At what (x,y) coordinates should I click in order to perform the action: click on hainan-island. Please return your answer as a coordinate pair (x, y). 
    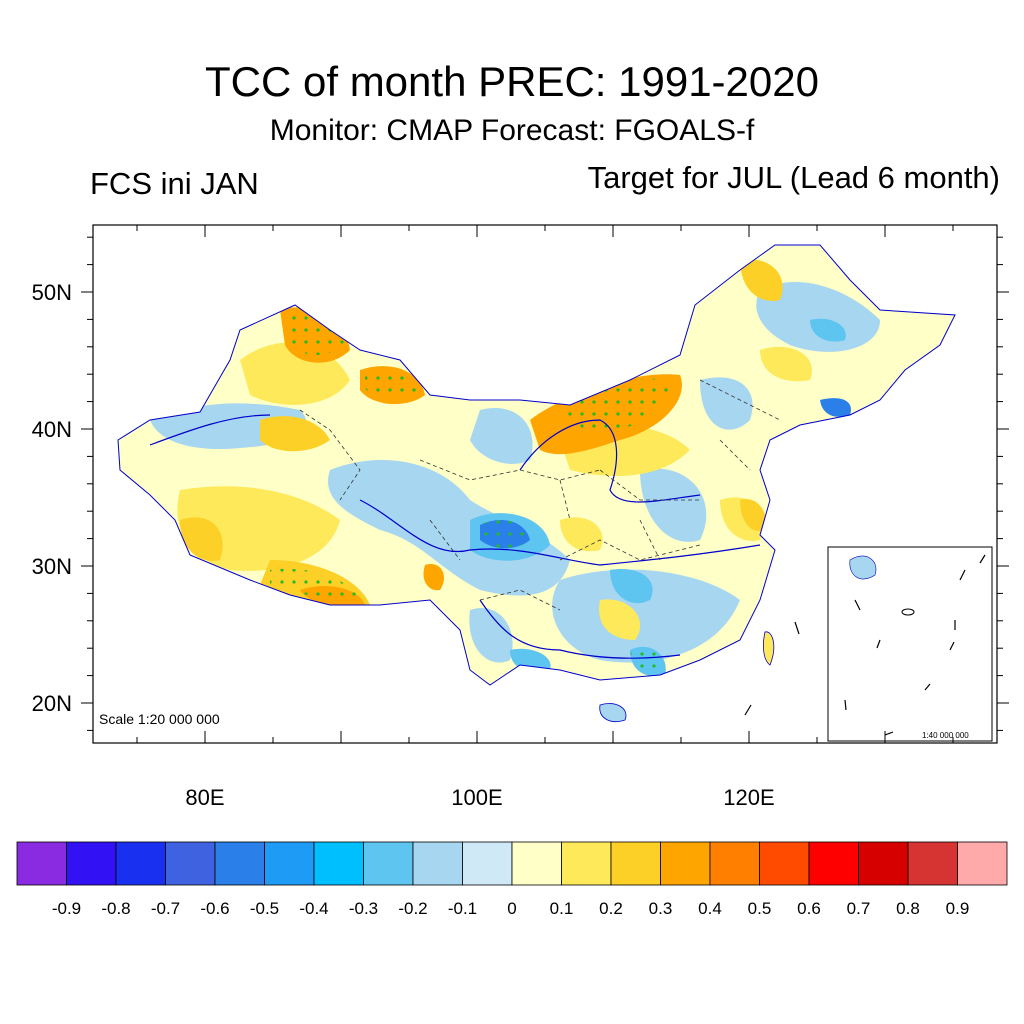
    Looking at the image, I should click on (613, 712).